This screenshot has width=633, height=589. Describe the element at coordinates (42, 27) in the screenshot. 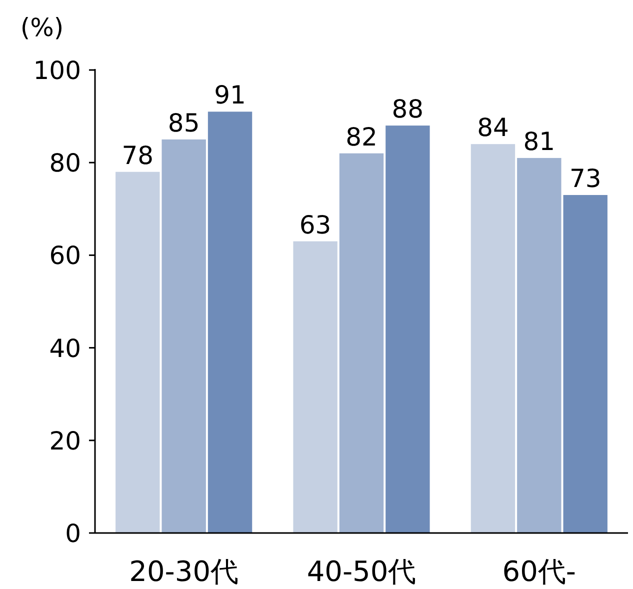

I see `y-axis-title: (%)` at that location.